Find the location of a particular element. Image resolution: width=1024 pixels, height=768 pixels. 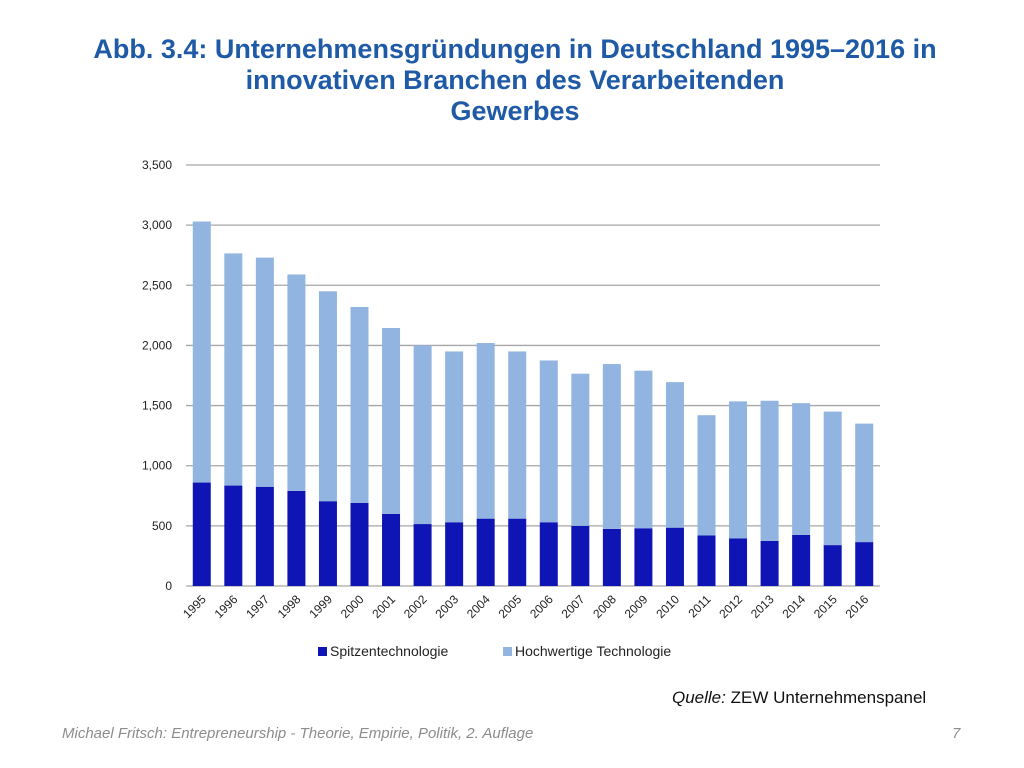

page-number: 7 is located at coordinates (956, 733).